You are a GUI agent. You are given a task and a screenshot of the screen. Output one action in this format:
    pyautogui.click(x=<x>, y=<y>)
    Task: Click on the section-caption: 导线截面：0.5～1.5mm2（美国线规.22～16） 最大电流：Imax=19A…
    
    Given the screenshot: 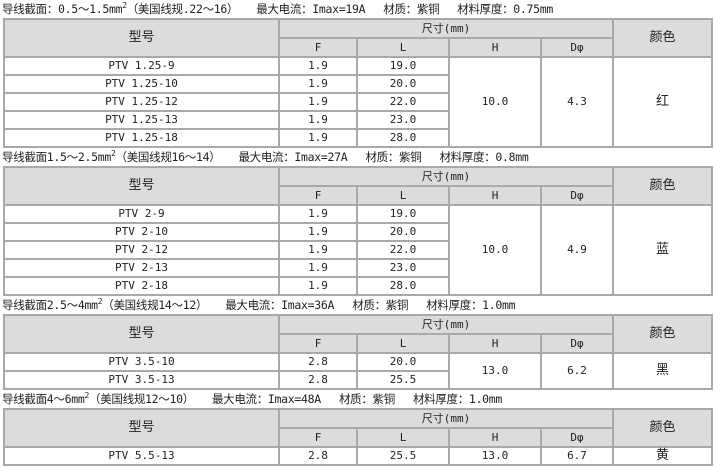 What is the action you would take?
    pyautogui.click(x=357, y=9)
    